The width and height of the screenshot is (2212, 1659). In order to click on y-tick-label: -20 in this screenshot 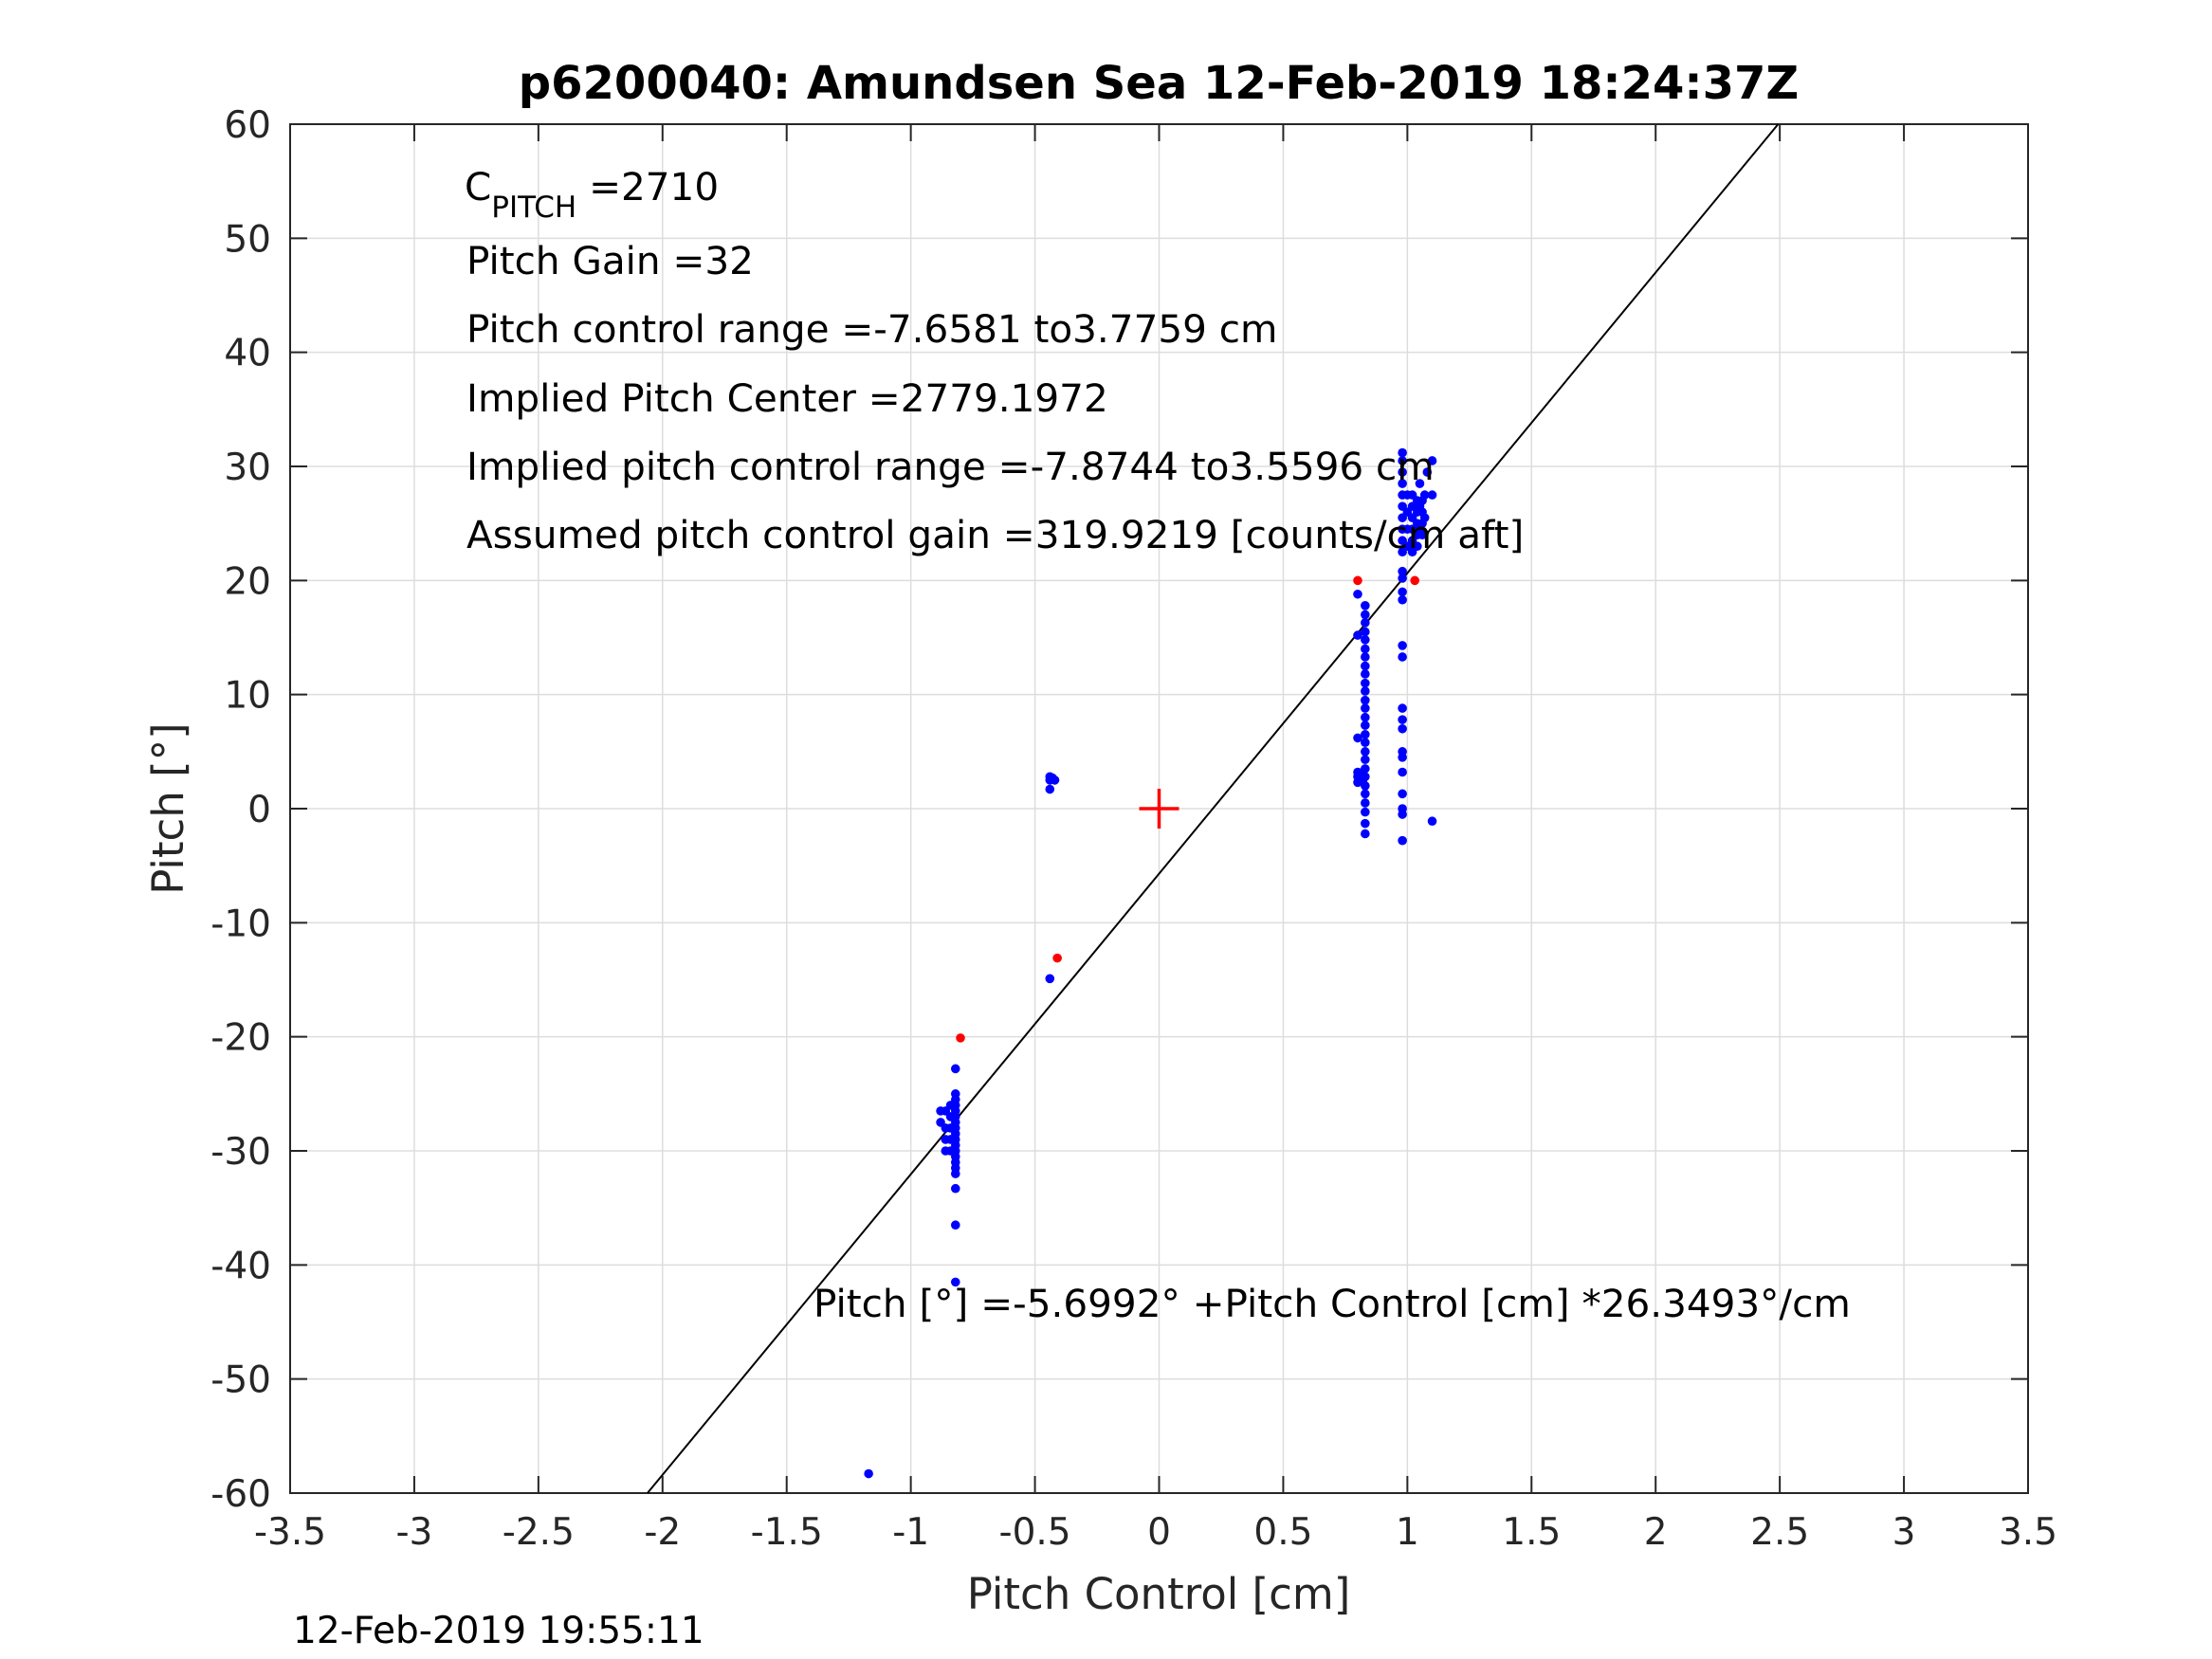, I will do `click(240, 1038)`.